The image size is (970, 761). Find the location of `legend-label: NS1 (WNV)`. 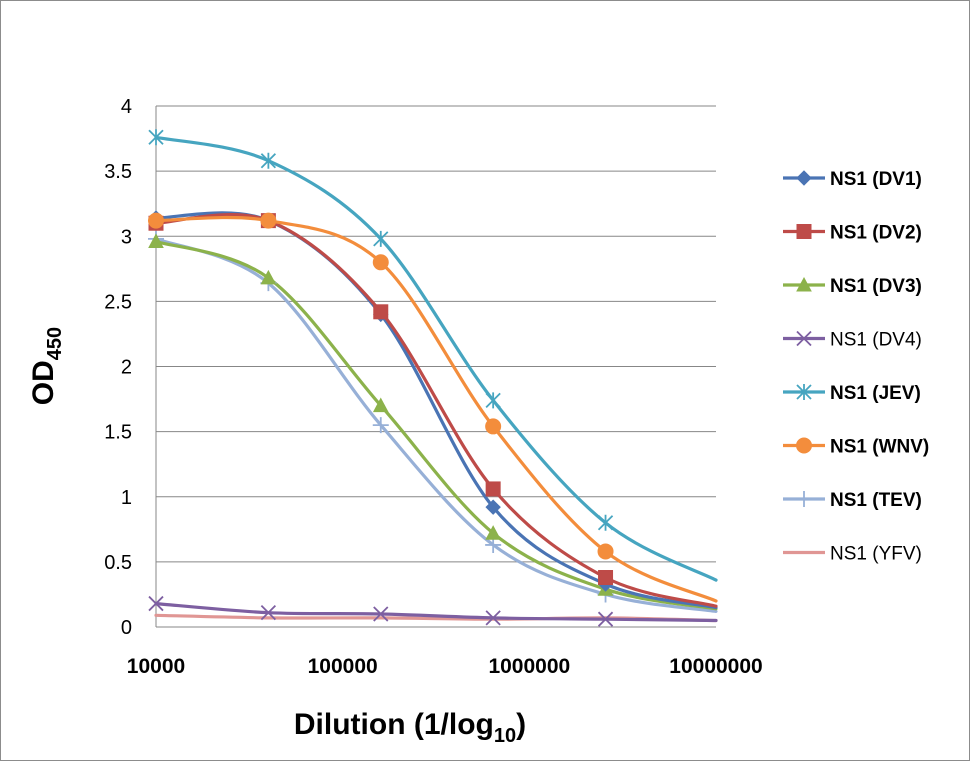

legend-label: NS1 (WNV) is located at coordinates (879, 447).